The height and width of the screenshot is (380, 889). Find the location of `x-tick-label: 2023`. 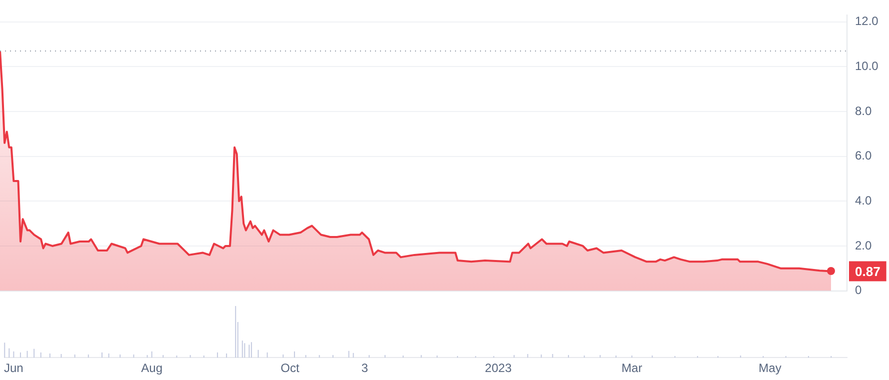

x-tick-label: 2023 is located at coordinates (498, 368).